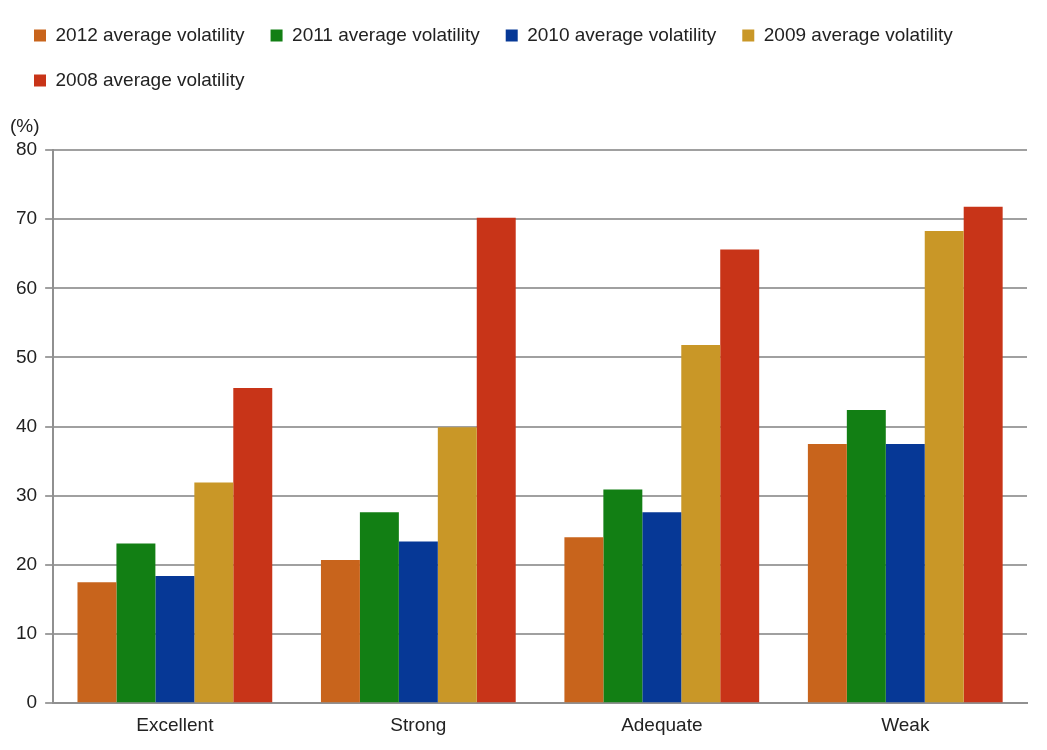  Describe the element at coordinates (26, 218) in the screenshot. I see `y-tick-label: 70` at that location.